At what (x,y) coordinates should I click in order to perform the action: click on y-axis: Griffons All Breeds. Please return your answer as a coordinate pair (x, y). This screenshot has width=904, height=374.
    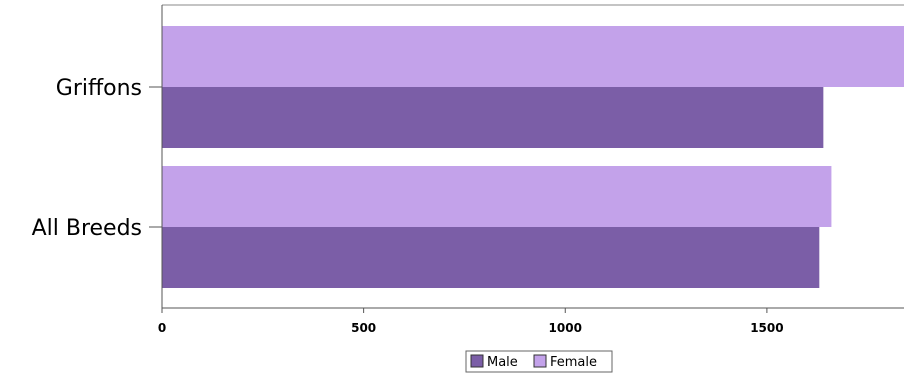
    Looking at the image, I should click on (97, 156).